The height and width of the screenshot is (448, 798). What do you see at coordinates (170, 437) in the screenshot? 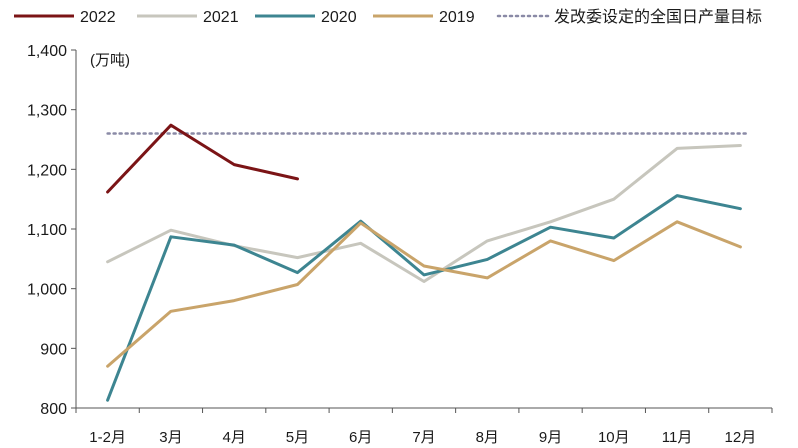
I see `x-tick-label: 3月` at bounding box center [170, 437].